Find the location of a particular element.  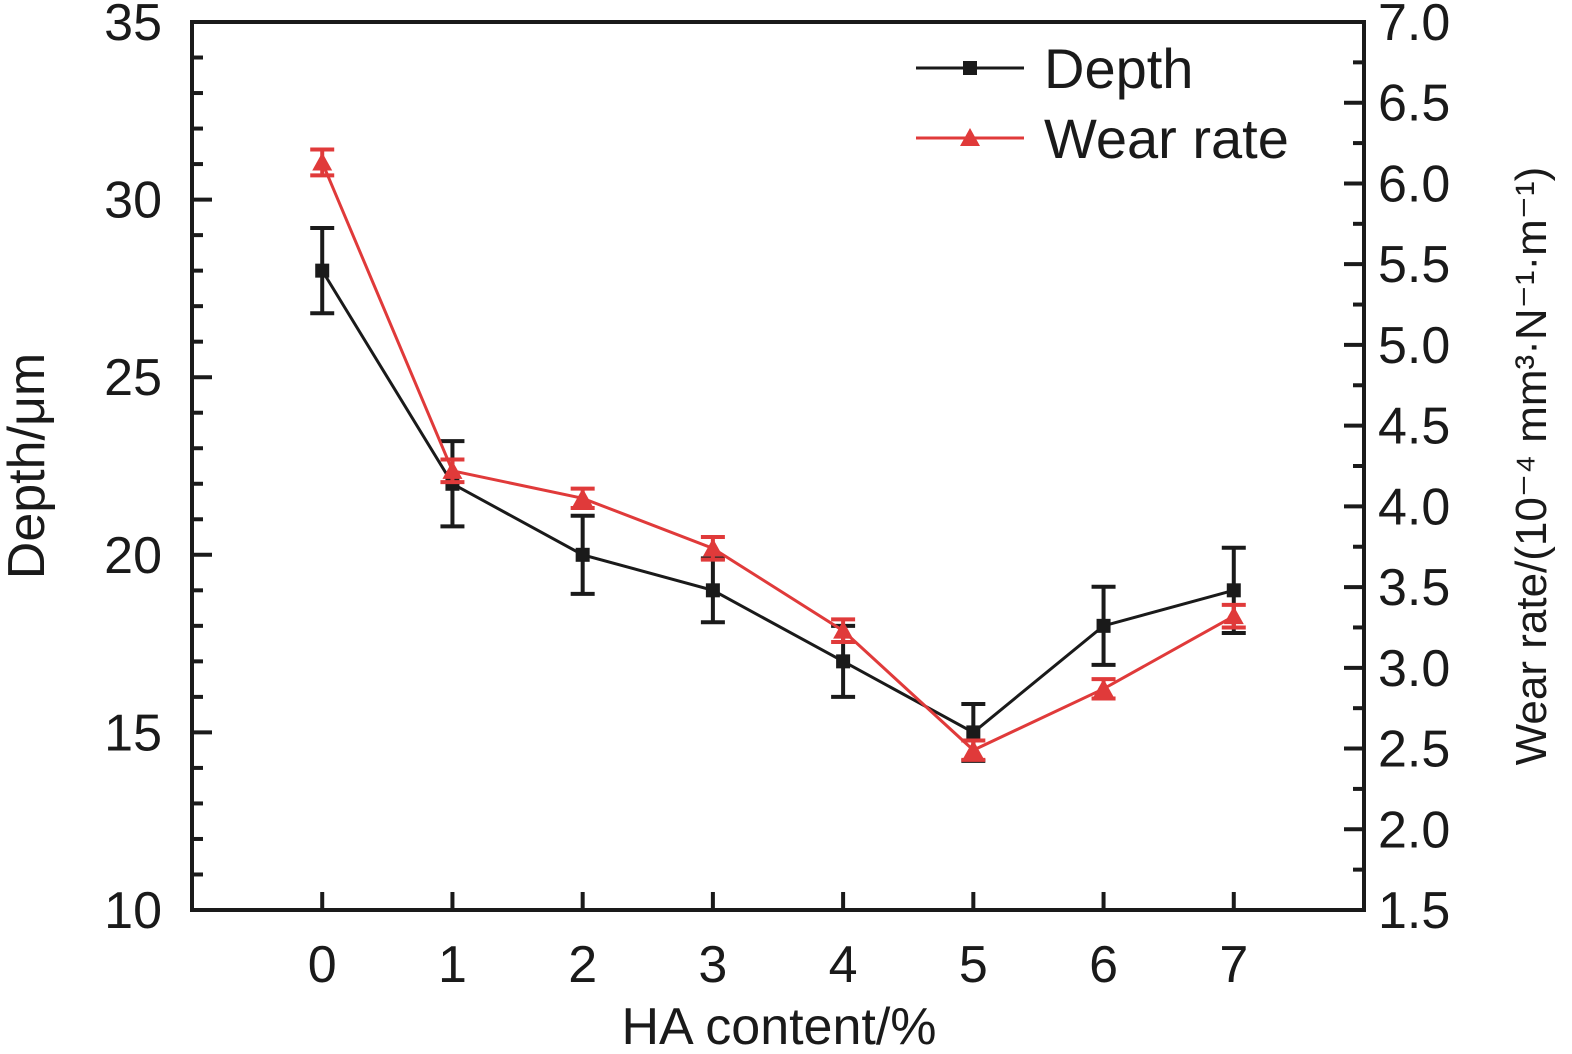

y-right-tick-label: 4.0 is located at coordinates (1414, 507).